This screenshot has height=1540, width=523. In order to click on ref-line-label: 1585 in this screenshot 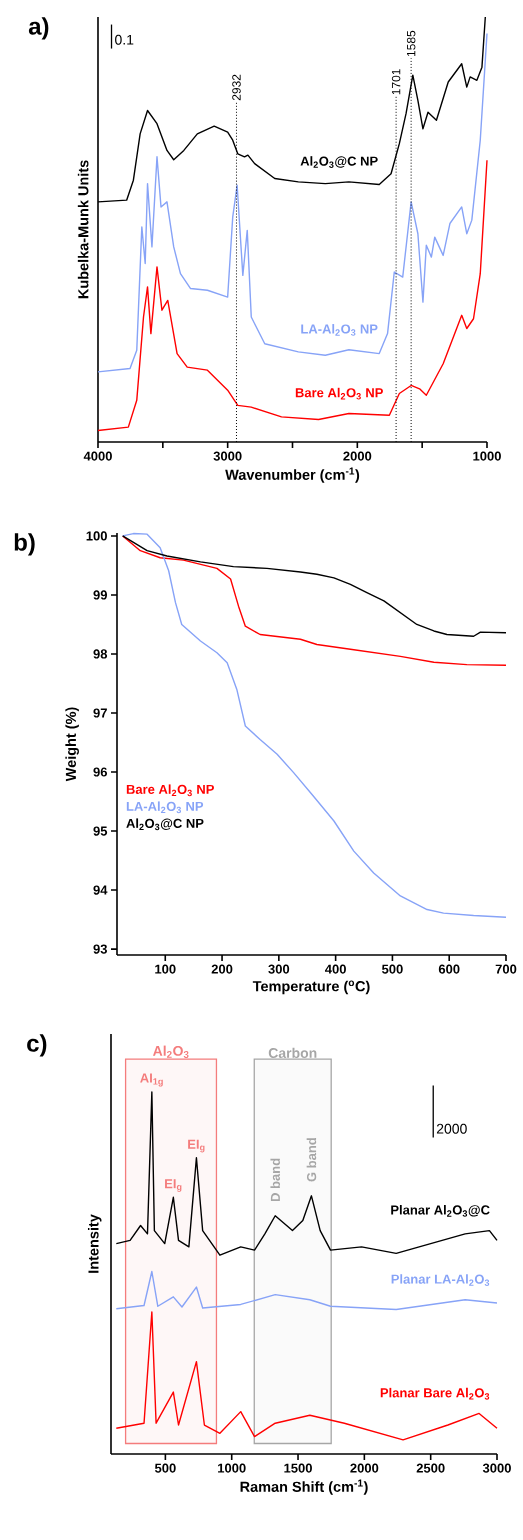, I will do `click(411, 43)`.